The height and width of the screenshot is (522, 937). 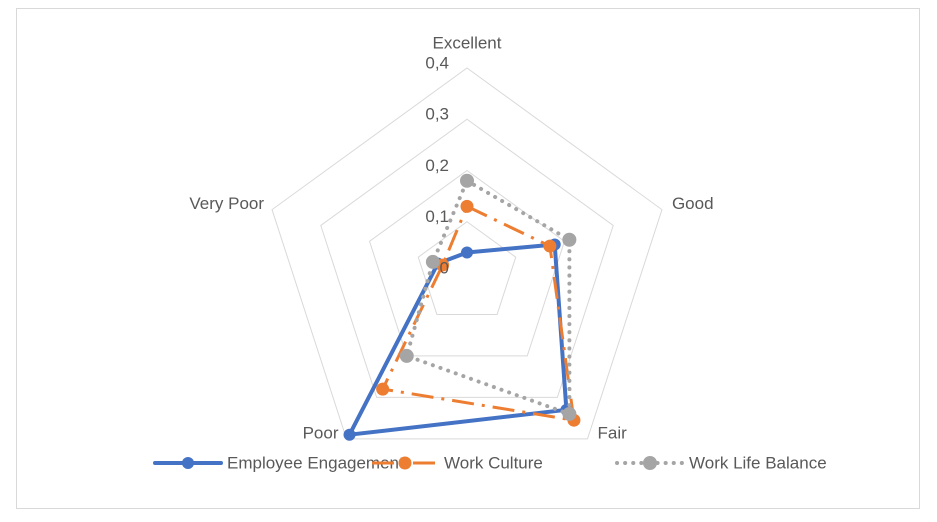 I want to click on r-tick-label: 0,4, so click(x=437, y=62).